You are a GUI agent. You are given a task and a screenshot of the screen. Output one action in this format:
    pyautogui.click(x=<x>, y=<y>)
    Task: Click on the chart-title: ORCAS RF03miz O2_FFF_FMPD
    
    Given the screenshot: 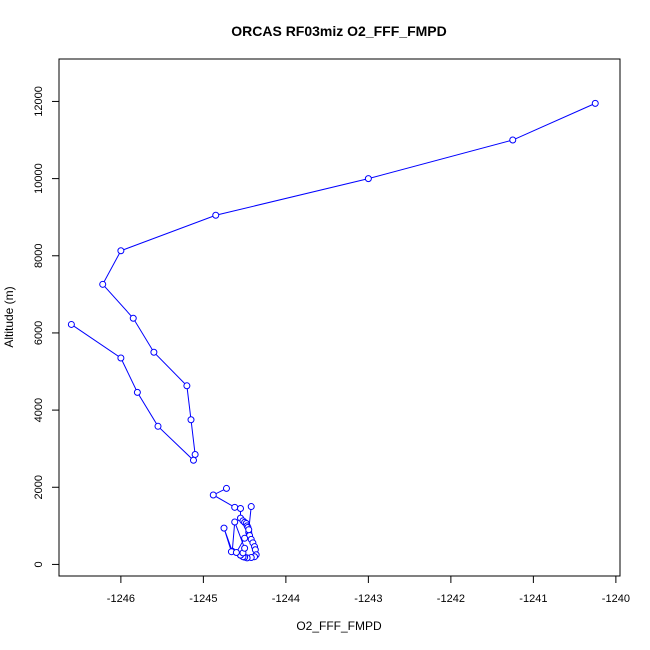 What is the action you would take?
    pyautogui.click(x=338, y=31)
    